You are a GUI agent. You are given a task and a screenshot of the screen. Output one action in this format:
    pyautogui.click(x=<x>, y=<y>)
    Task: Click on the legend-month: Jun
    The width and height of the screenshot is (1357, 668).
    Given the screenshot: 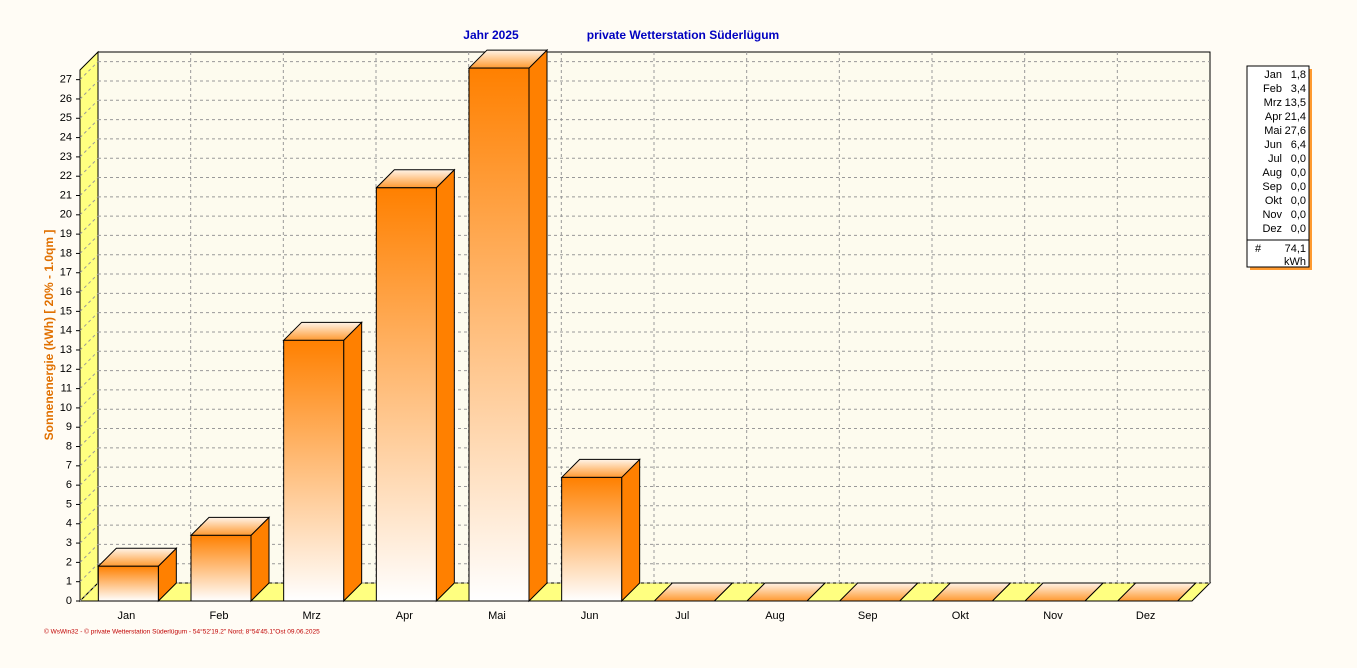 What is the action you would take?
    pyautogui.click(x=1273, y=145)
    